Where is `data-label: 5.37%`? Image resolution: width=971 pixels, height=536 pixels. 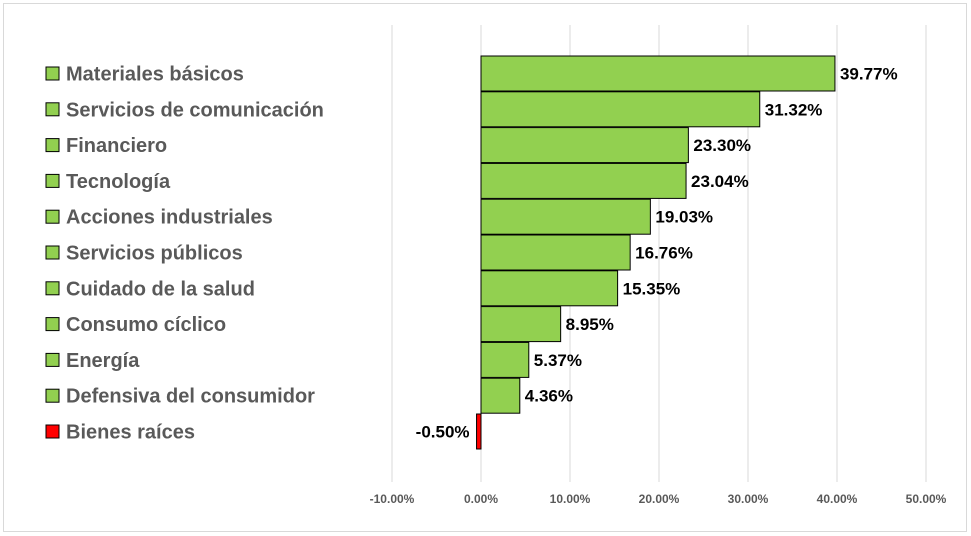 data-label: 5.37% is located at coordinates (558, 360).